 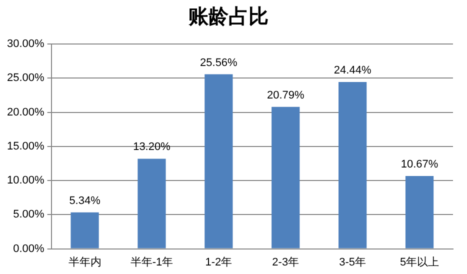 What do you see at coordinates (219, 62) in the screenshot?
I see `data-label: 25.56%` at bounding box center [219, 62].